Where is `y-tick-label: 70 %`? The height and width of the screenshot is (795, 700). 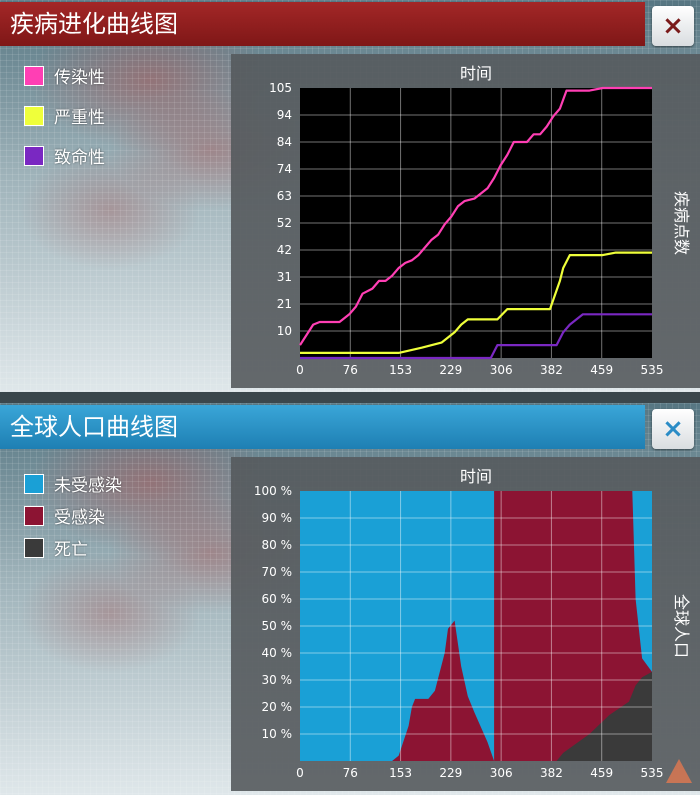
y-tick-label: 70 % is located at coordinates (277, 572).